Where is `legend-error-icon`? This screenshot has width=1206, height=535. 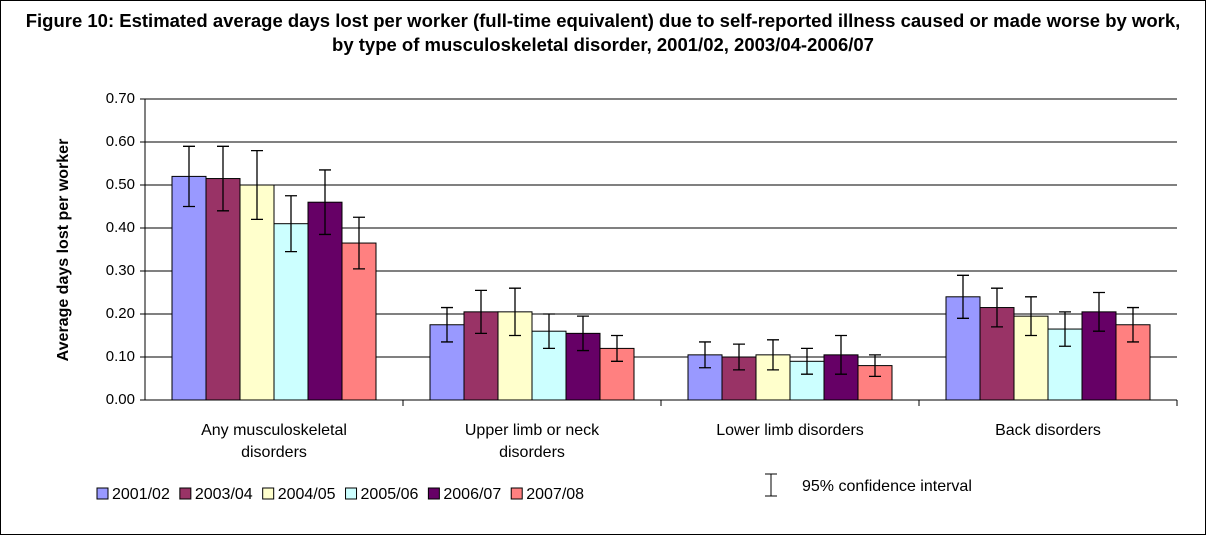
legend-error-icon is located at coordinates (771, 485).